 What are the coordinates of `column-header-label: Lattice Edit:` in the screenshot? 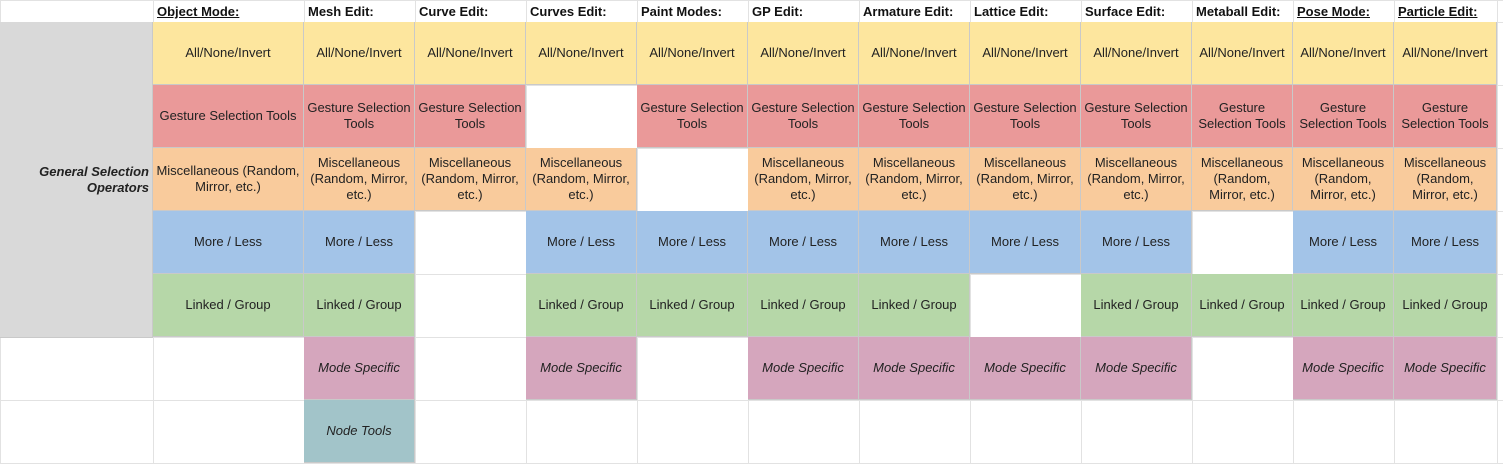 It's located at (1011, 11).